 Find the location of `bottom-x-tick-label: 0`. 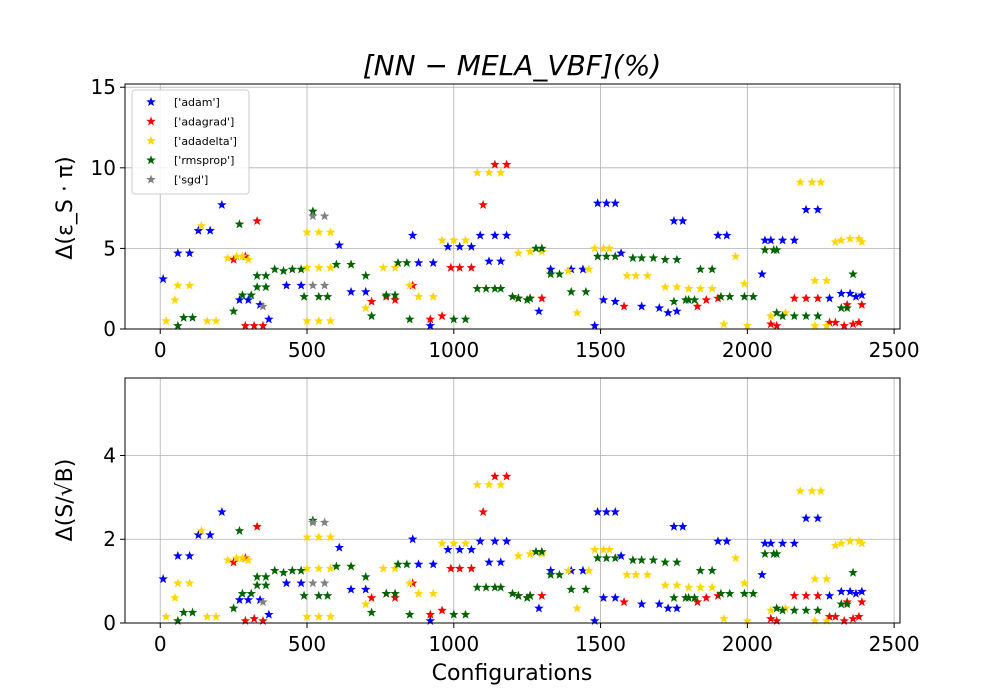

bottom-x-tick-label: 0 is located at coordinates (160, 644).